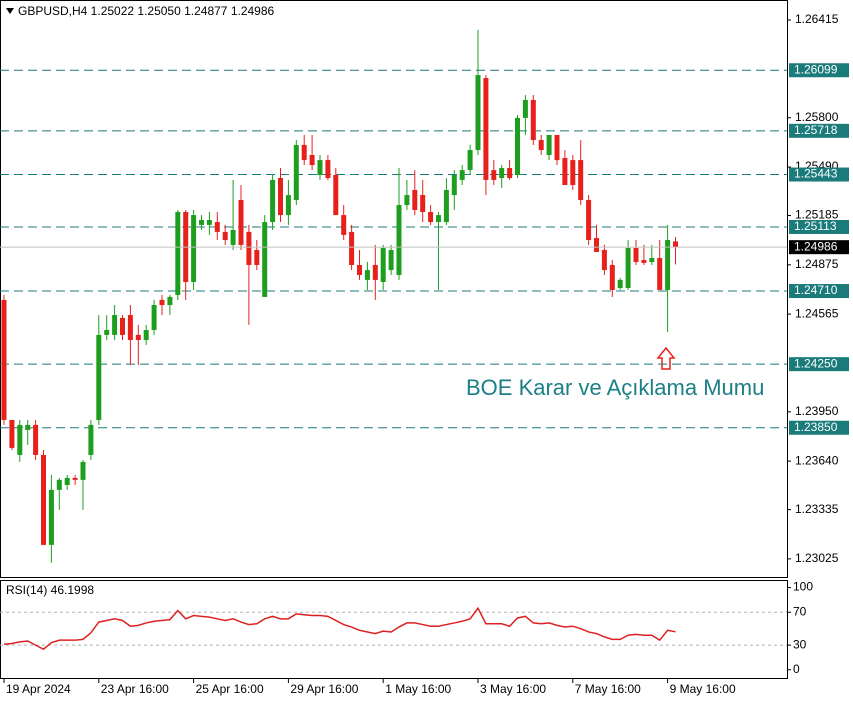  I want to click on level-label: 1.26099, so click(816, 69).